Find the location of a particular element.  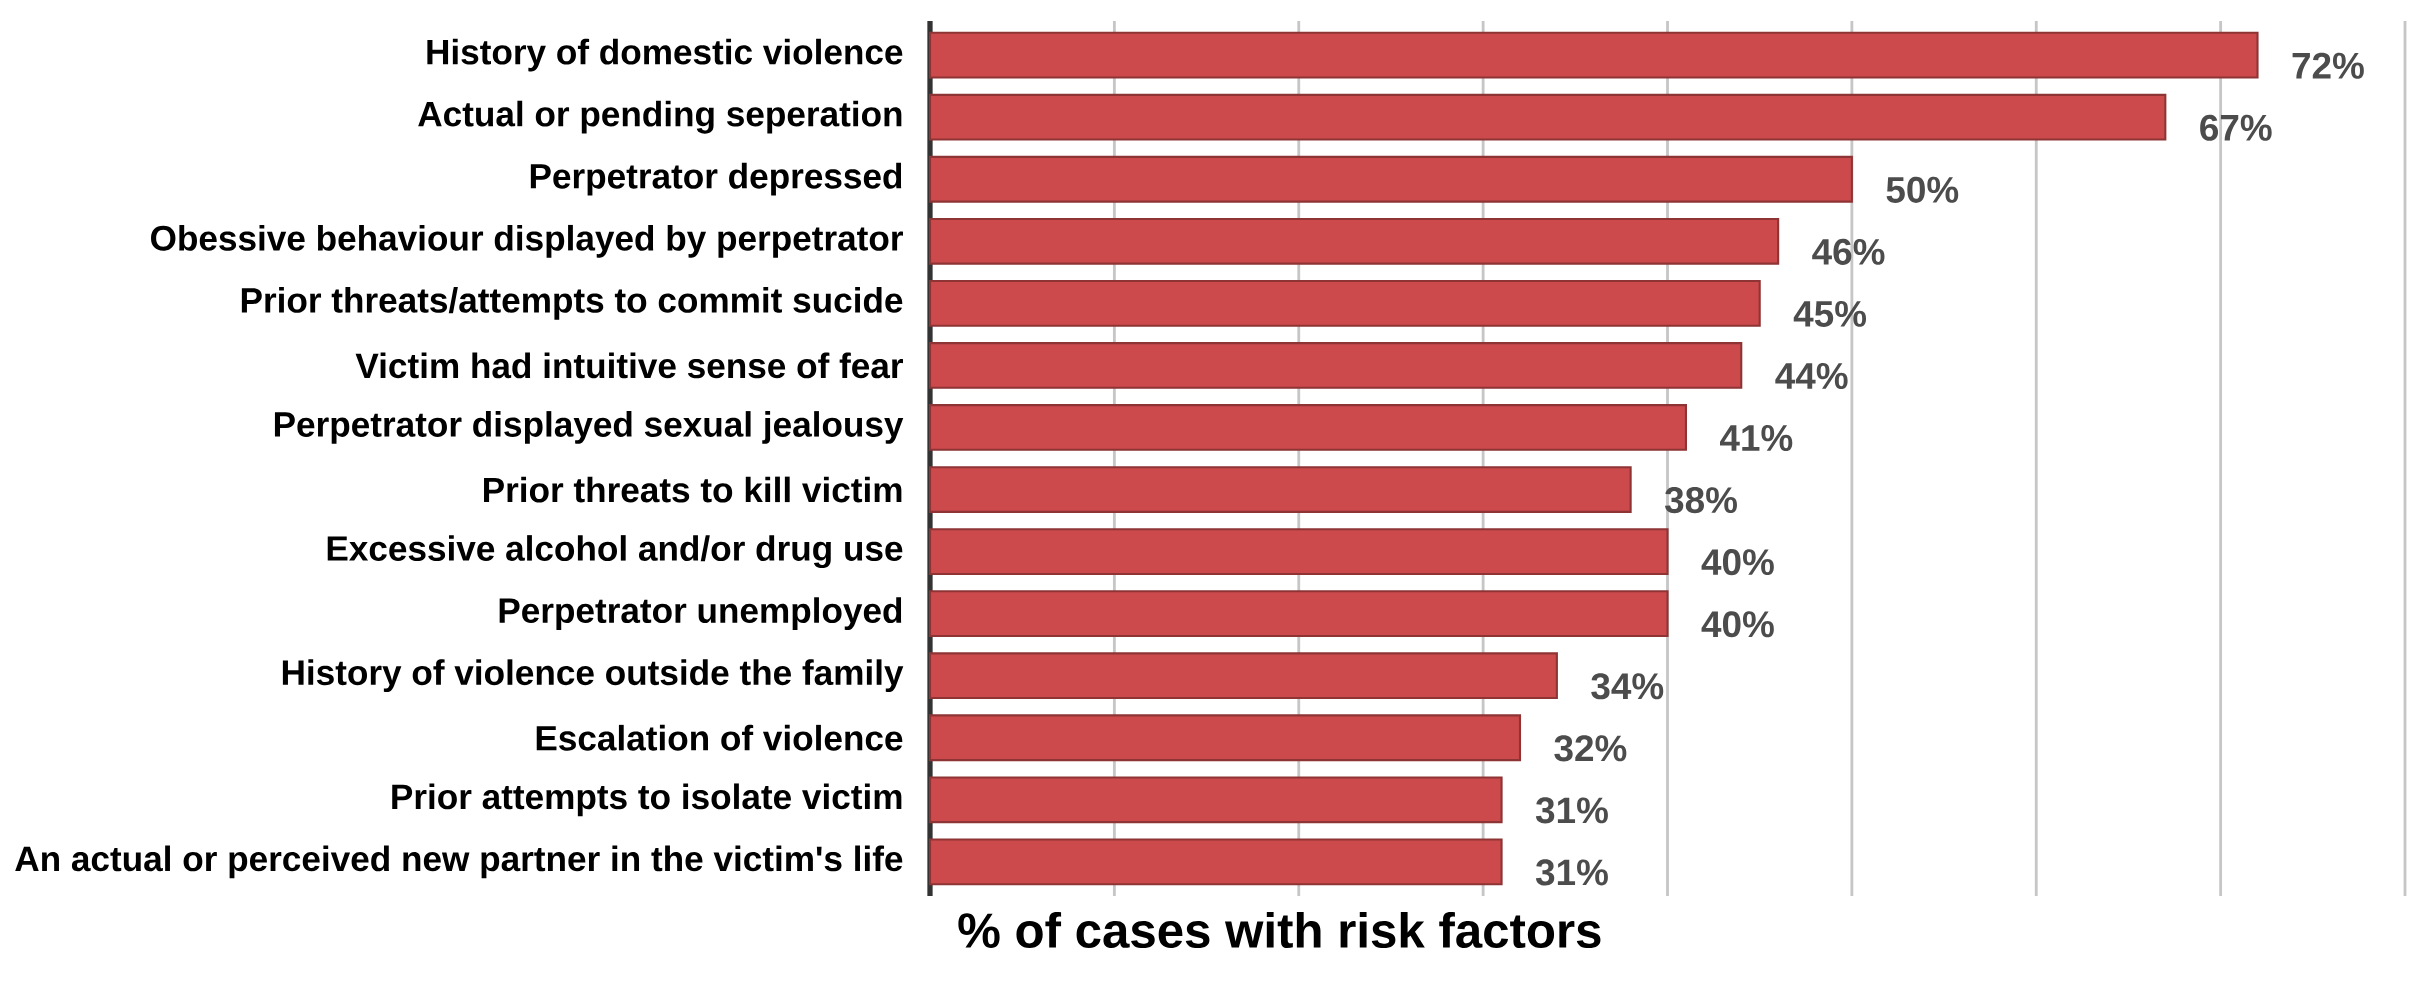

data-label: 34% is located at coordinates (1627, 686).